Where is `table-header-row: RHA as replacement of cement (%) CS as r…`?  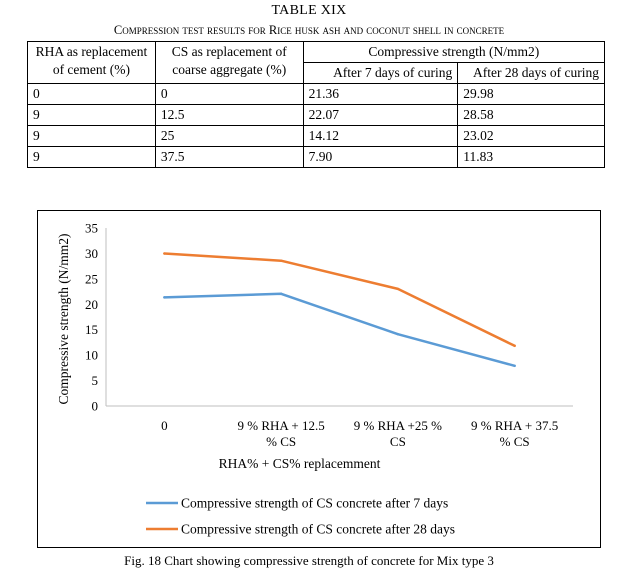 table-header-row: RHA as replacement of cement (%) CS as r… is located at coordinates (316, 62).